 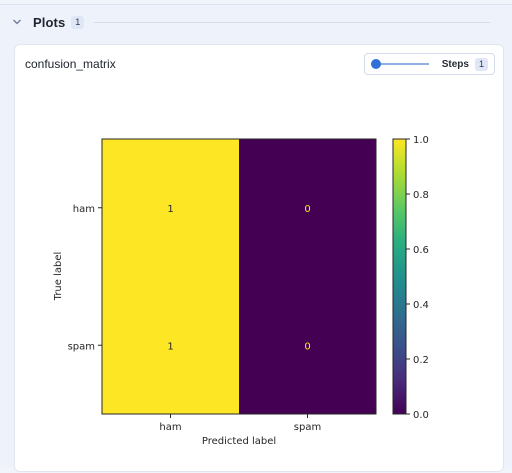 What do you see at coordinates (170, 427) in the screenshot?
I see `x-tick-label: ham` at bounding box center [170, 427].